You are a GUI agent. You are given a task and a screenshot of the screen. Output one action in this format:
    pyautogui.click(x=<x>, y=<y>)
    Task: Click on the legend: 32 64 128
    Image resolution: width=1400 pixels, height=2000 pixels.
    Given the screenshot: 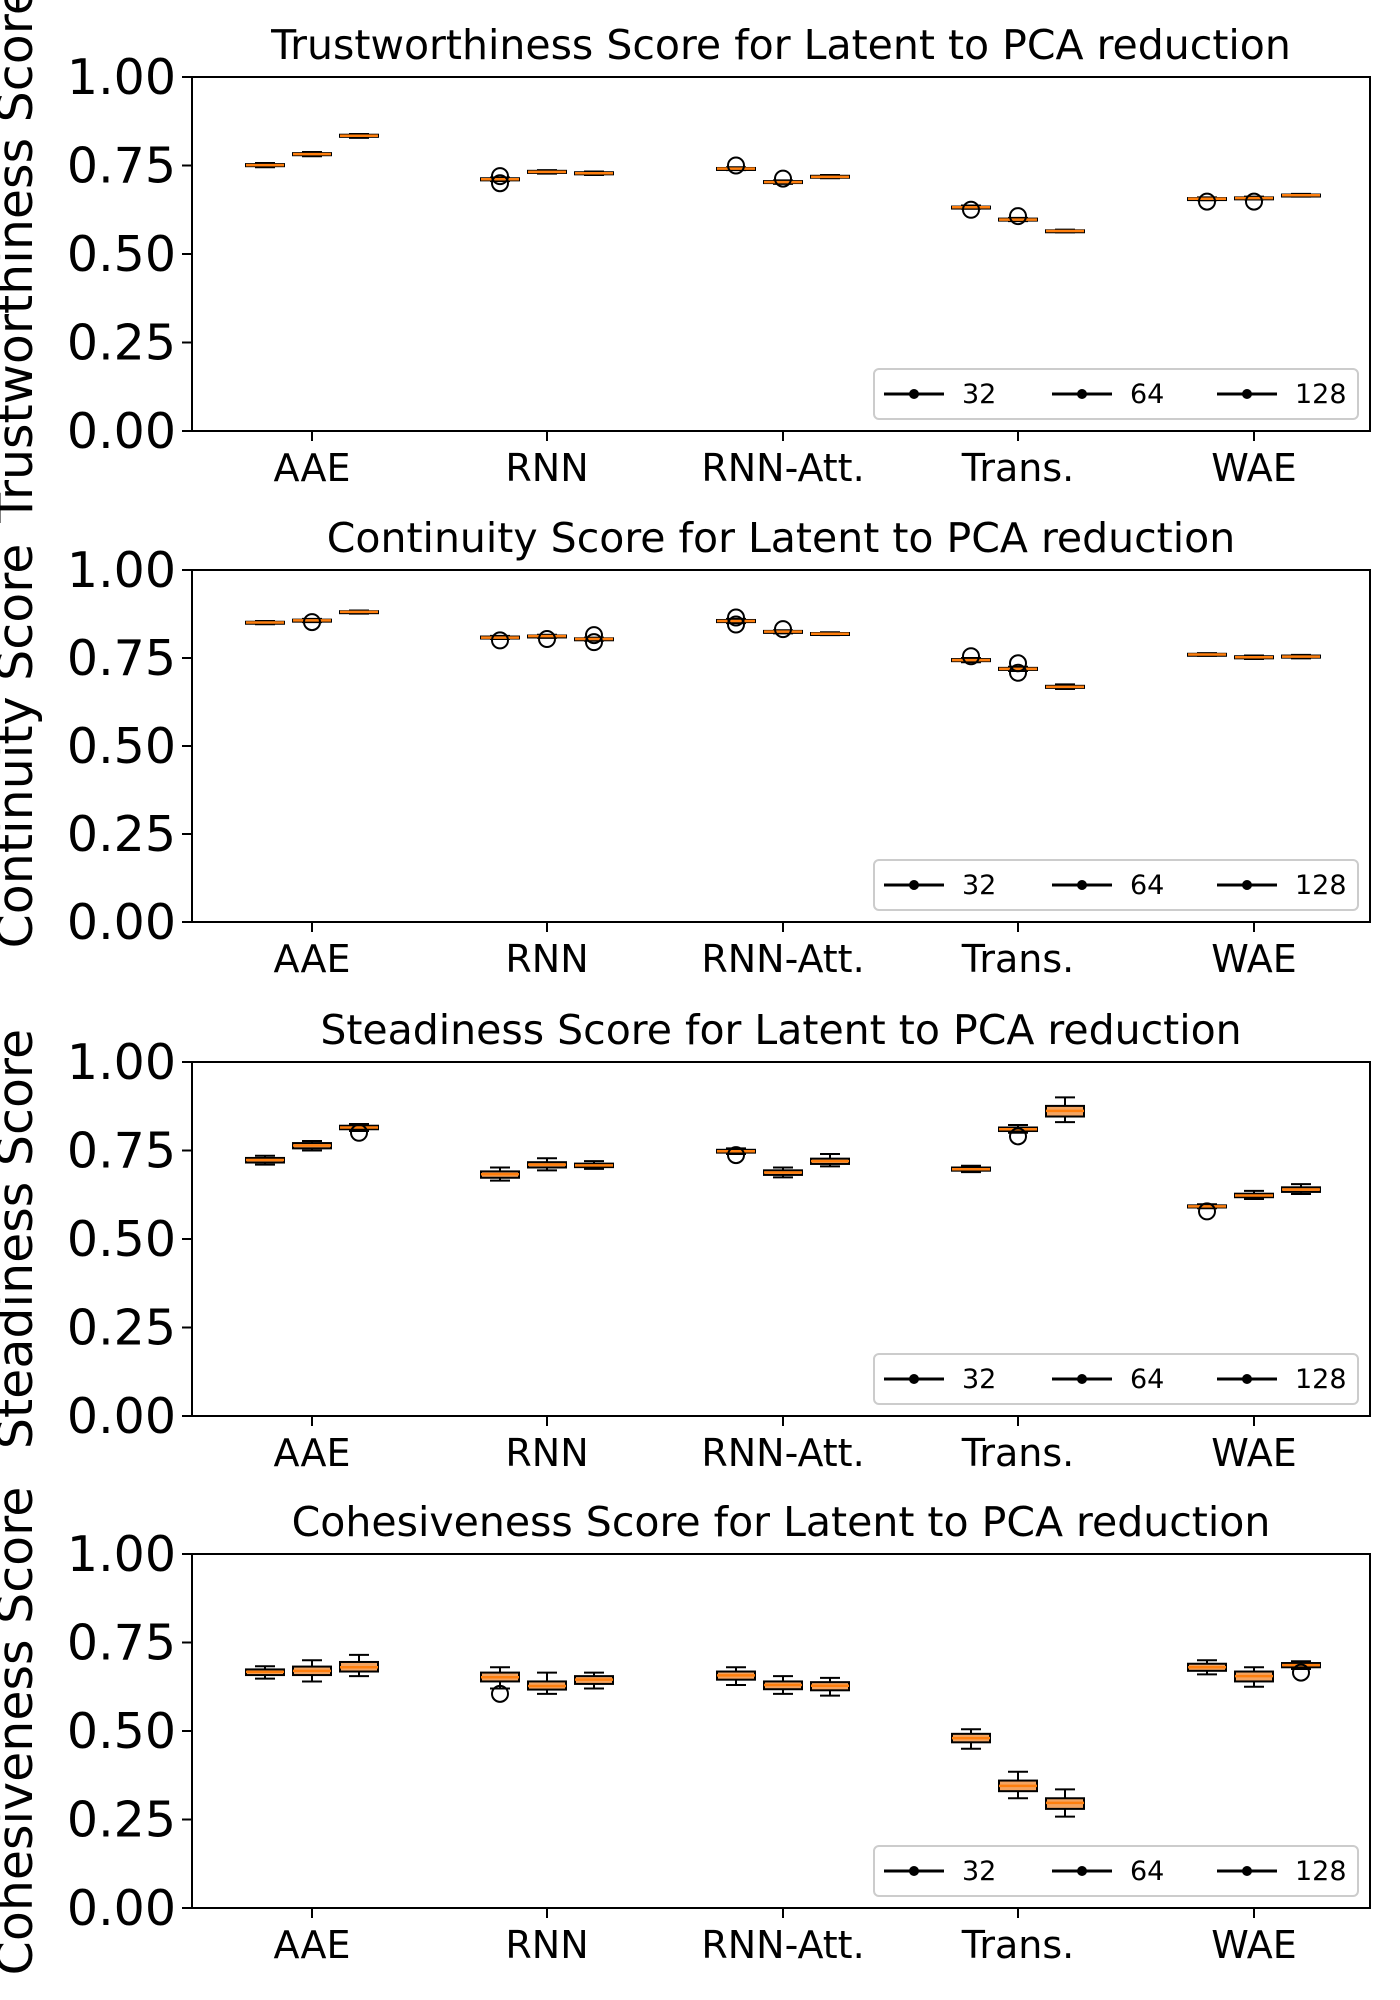 What is the action you would take?
    pyautogui.click(x=1116, y=1871)
    